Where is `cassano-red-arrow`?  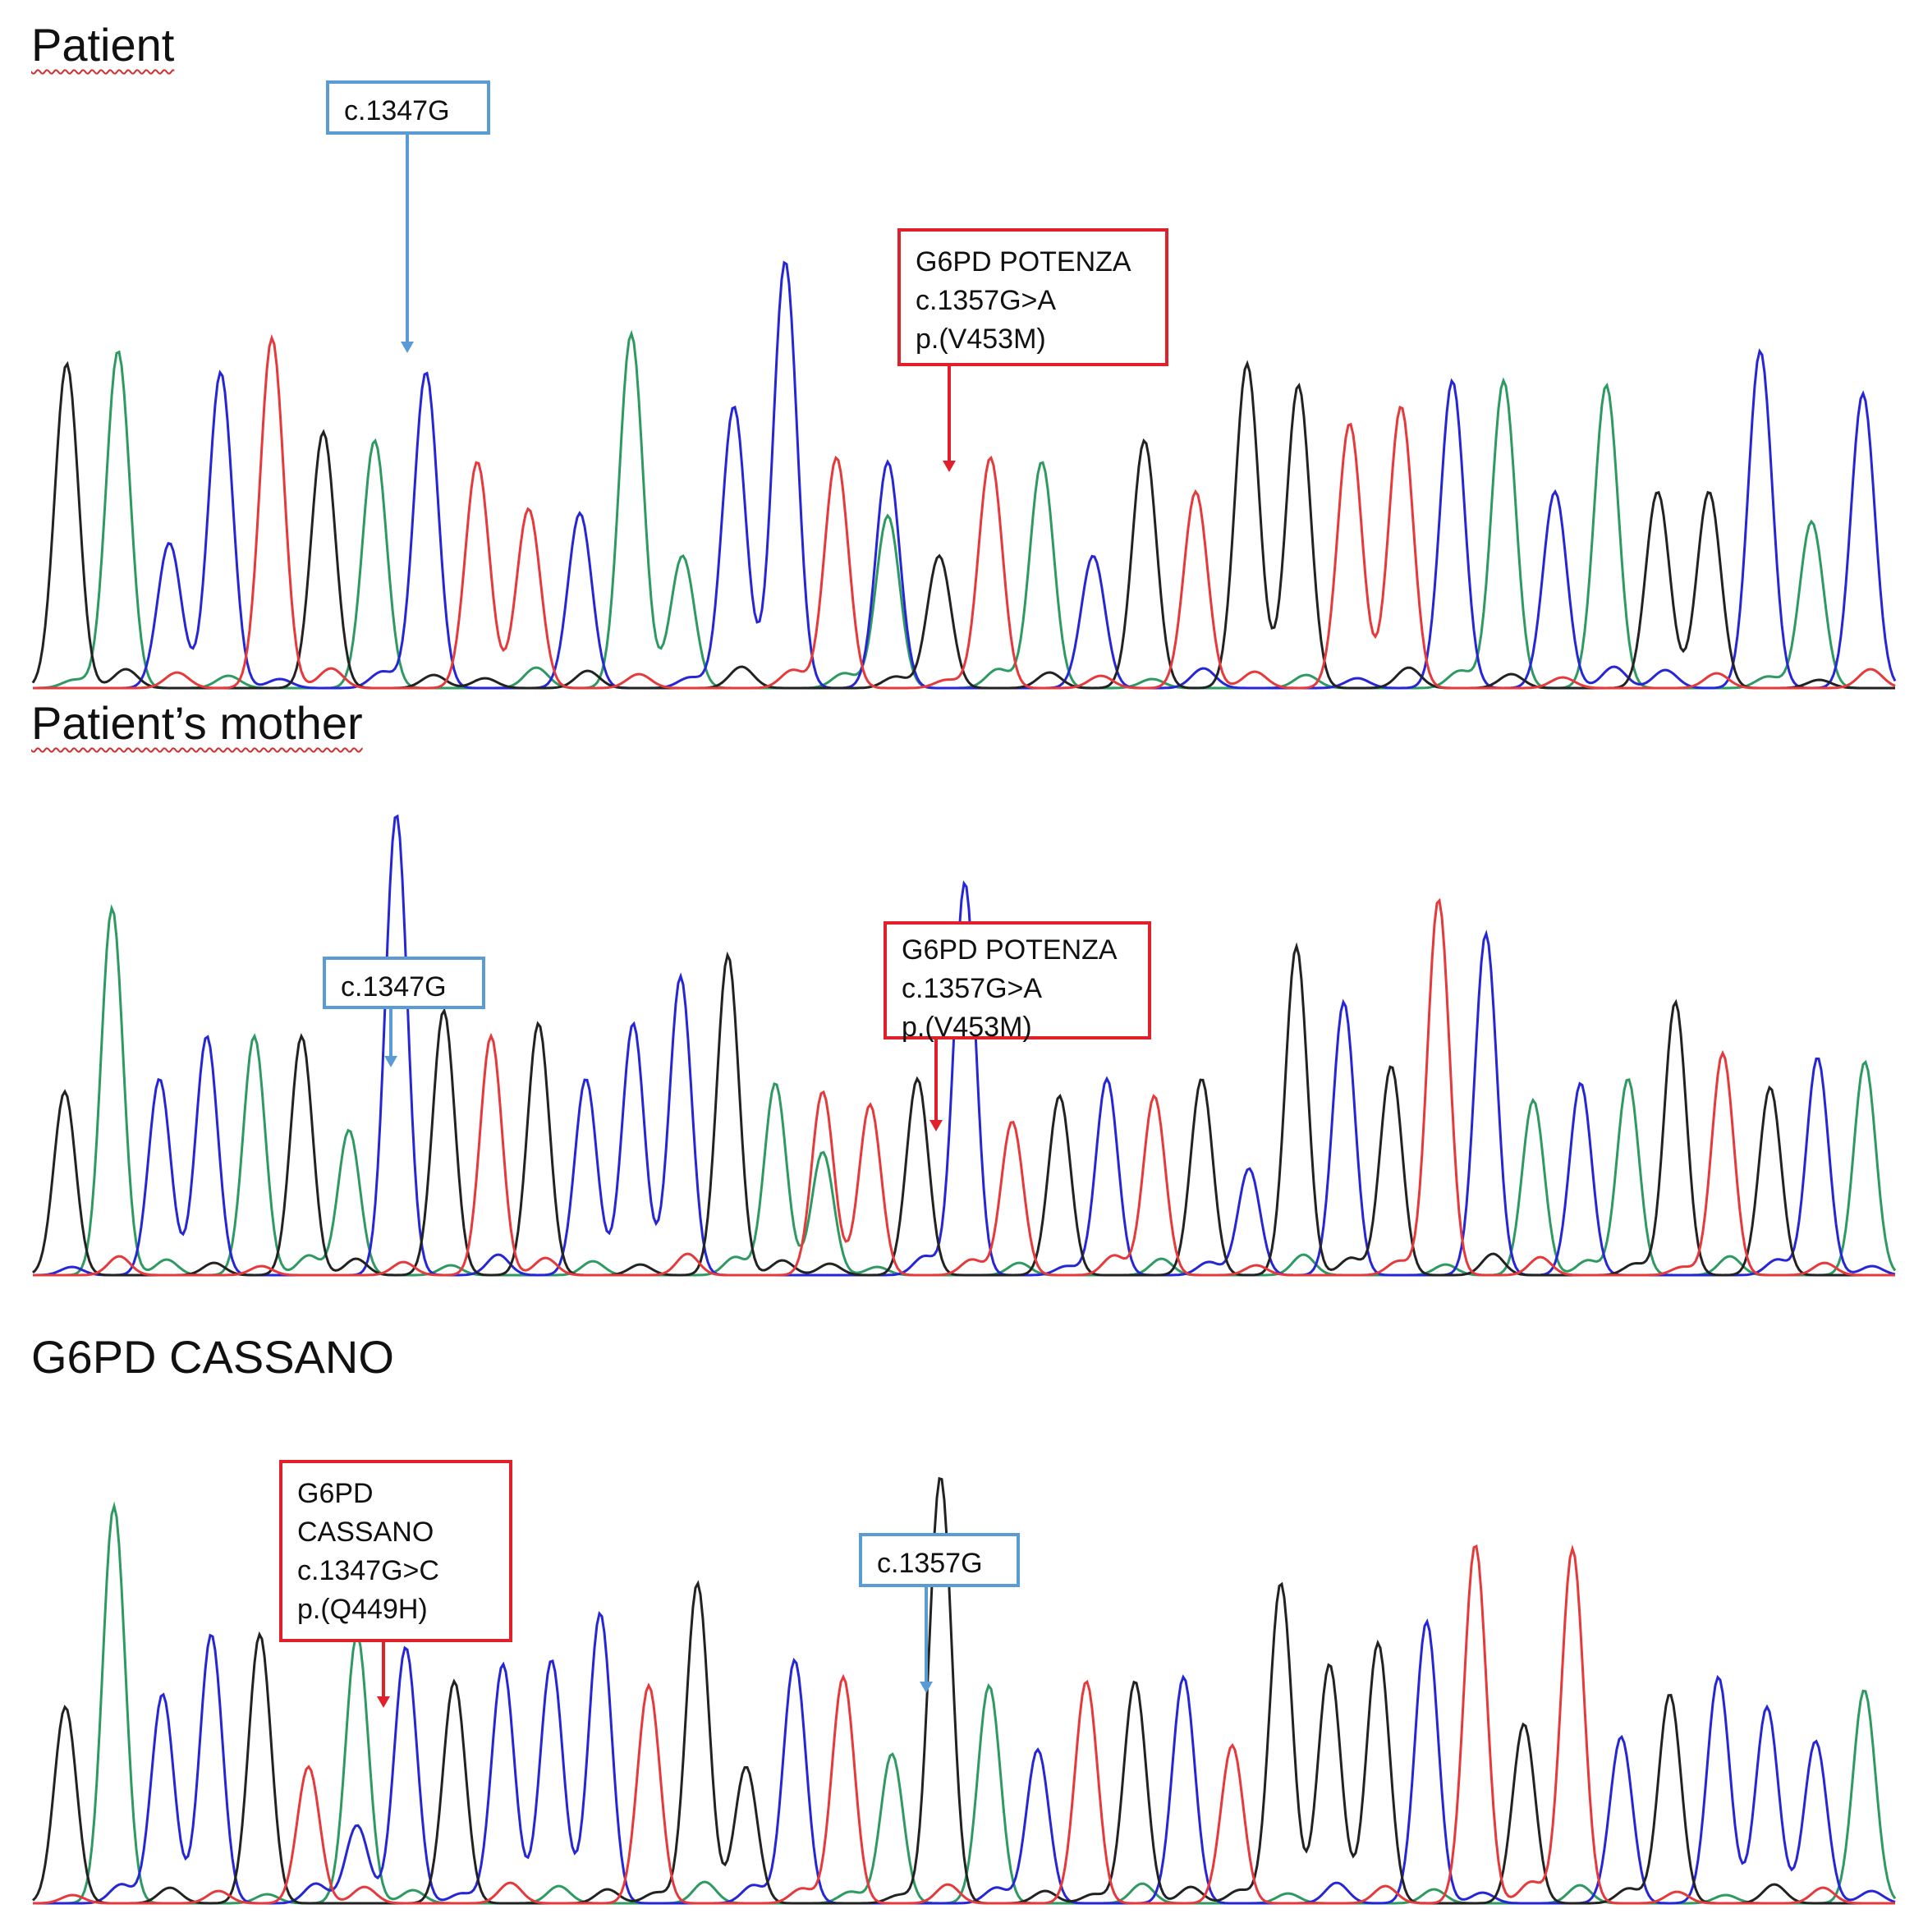
cassano-red-arrow is located at coordinates (383, 1675).